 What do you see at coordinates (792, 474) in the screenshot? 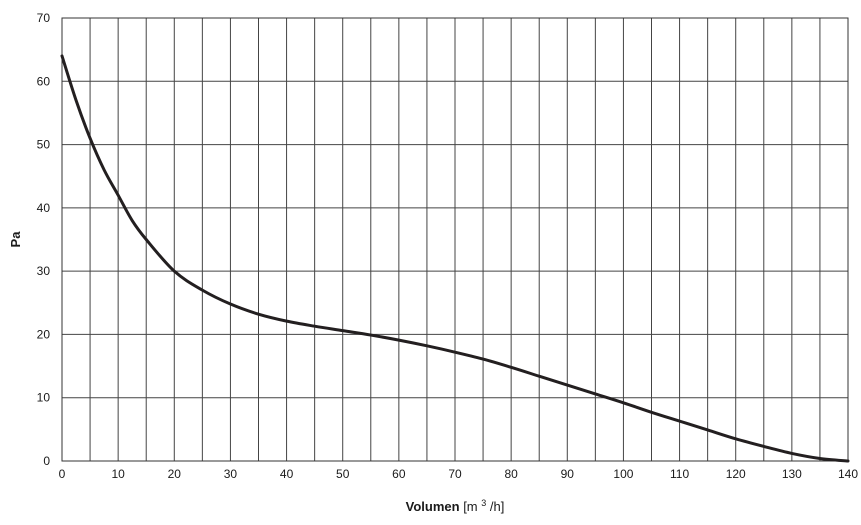
I see `x-tick-label: 130` at bounding box center [792, 474].